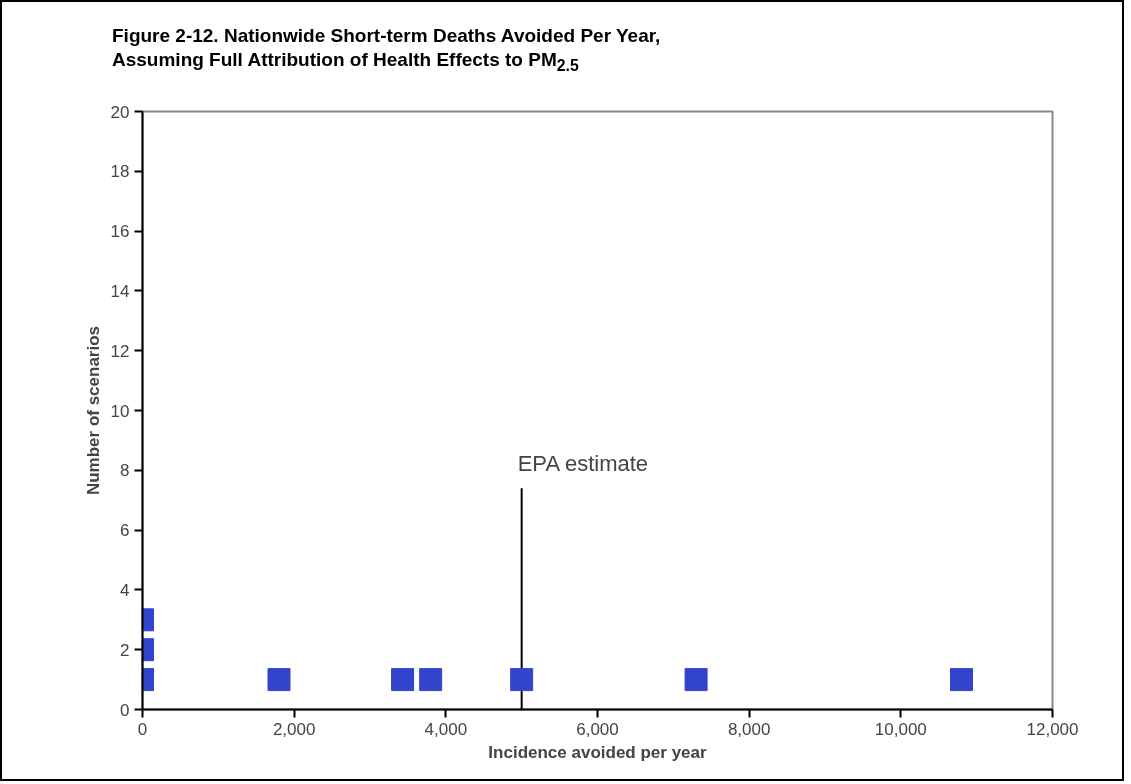  I want to click on y-tick-label: 6, so click(125, 531).